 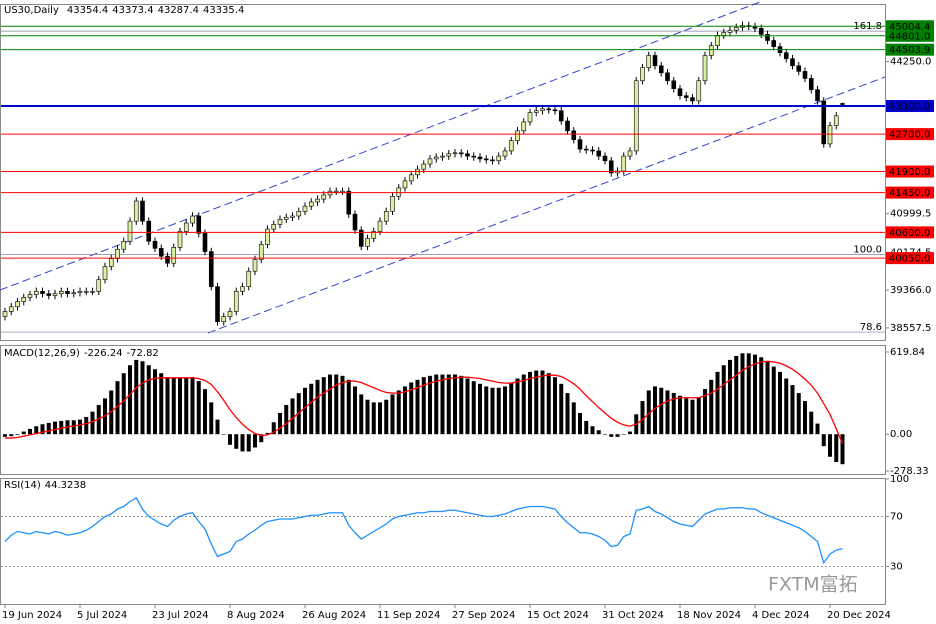 What do you see at coordinates (483, 615) in the screenshot?
I see `x-tick-label: 27 Sep 2024` at bounding box center [483, 615].